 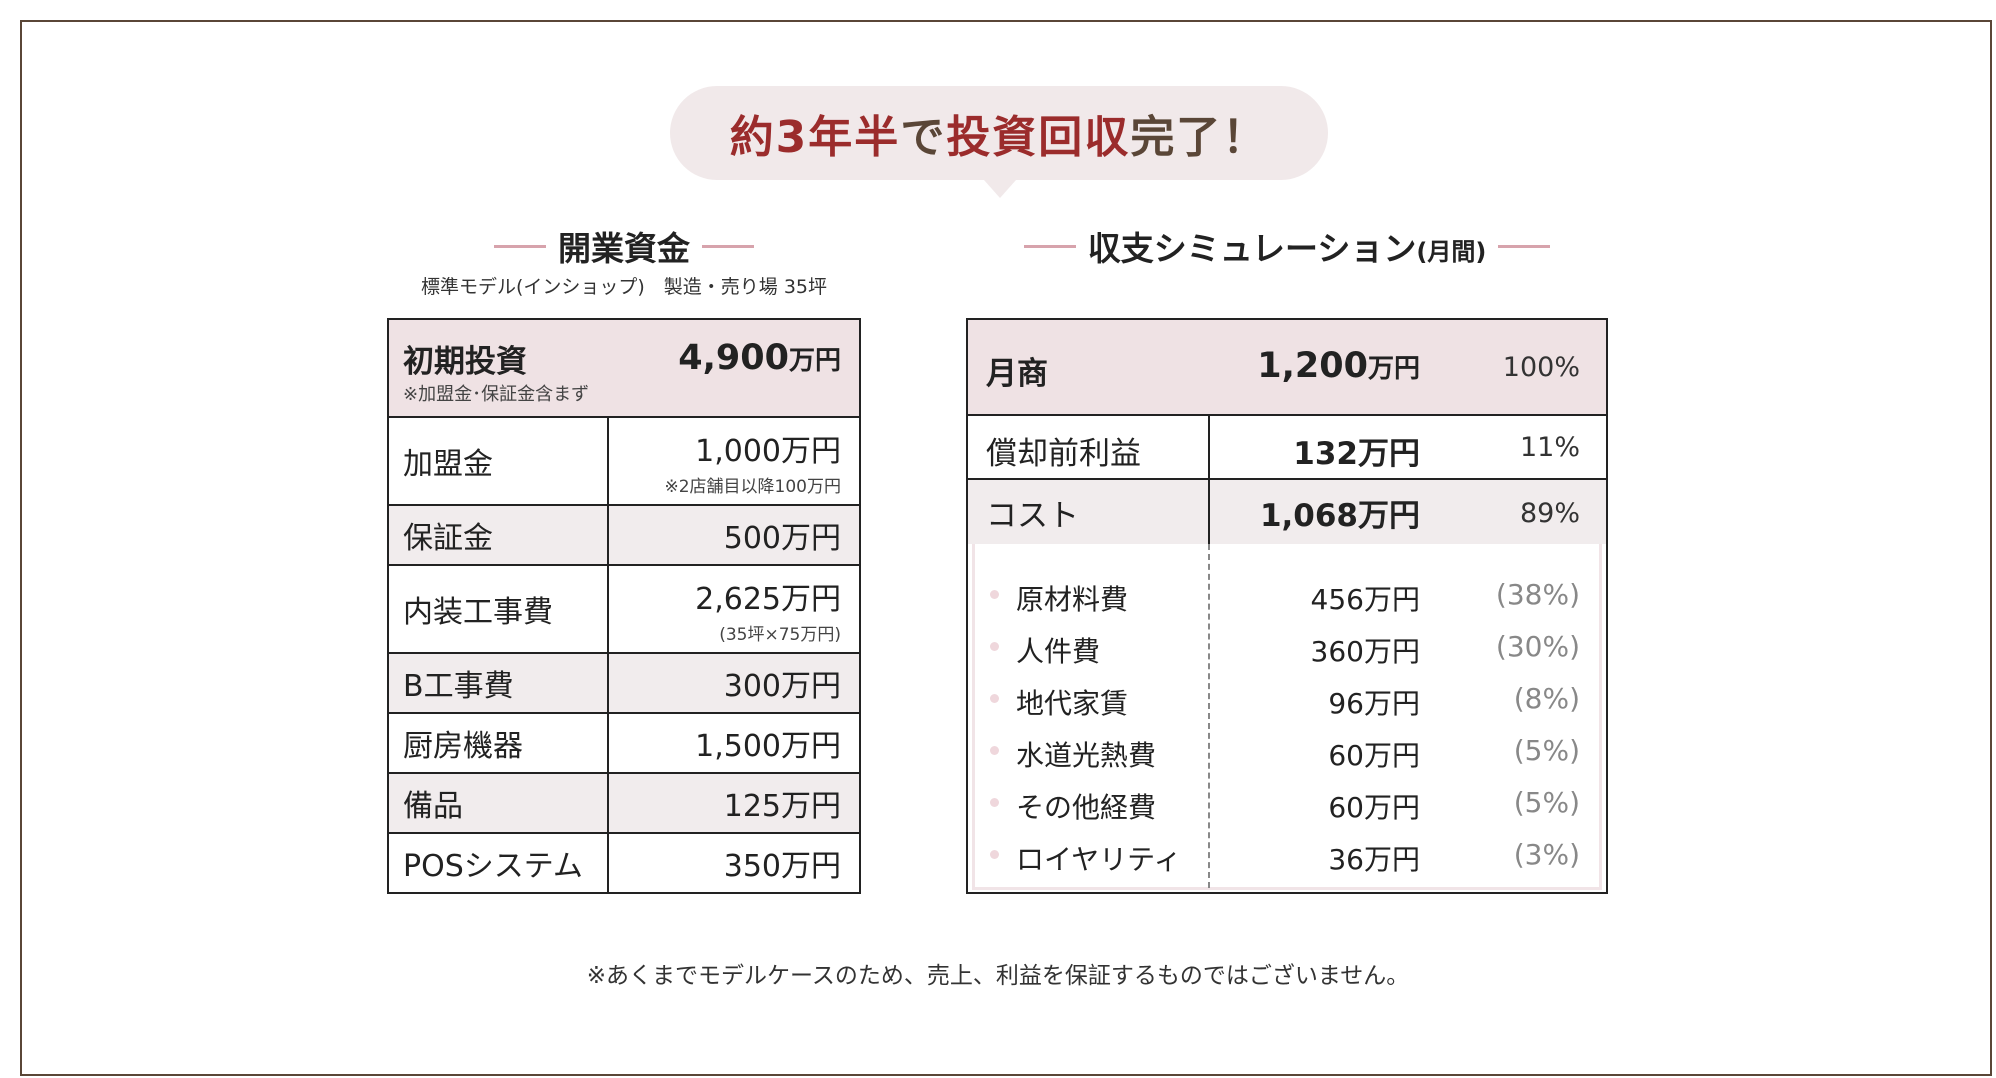 I want to click on headline-bubble: 約3年半で投資回収 完了！, so click(x=999, y=133).